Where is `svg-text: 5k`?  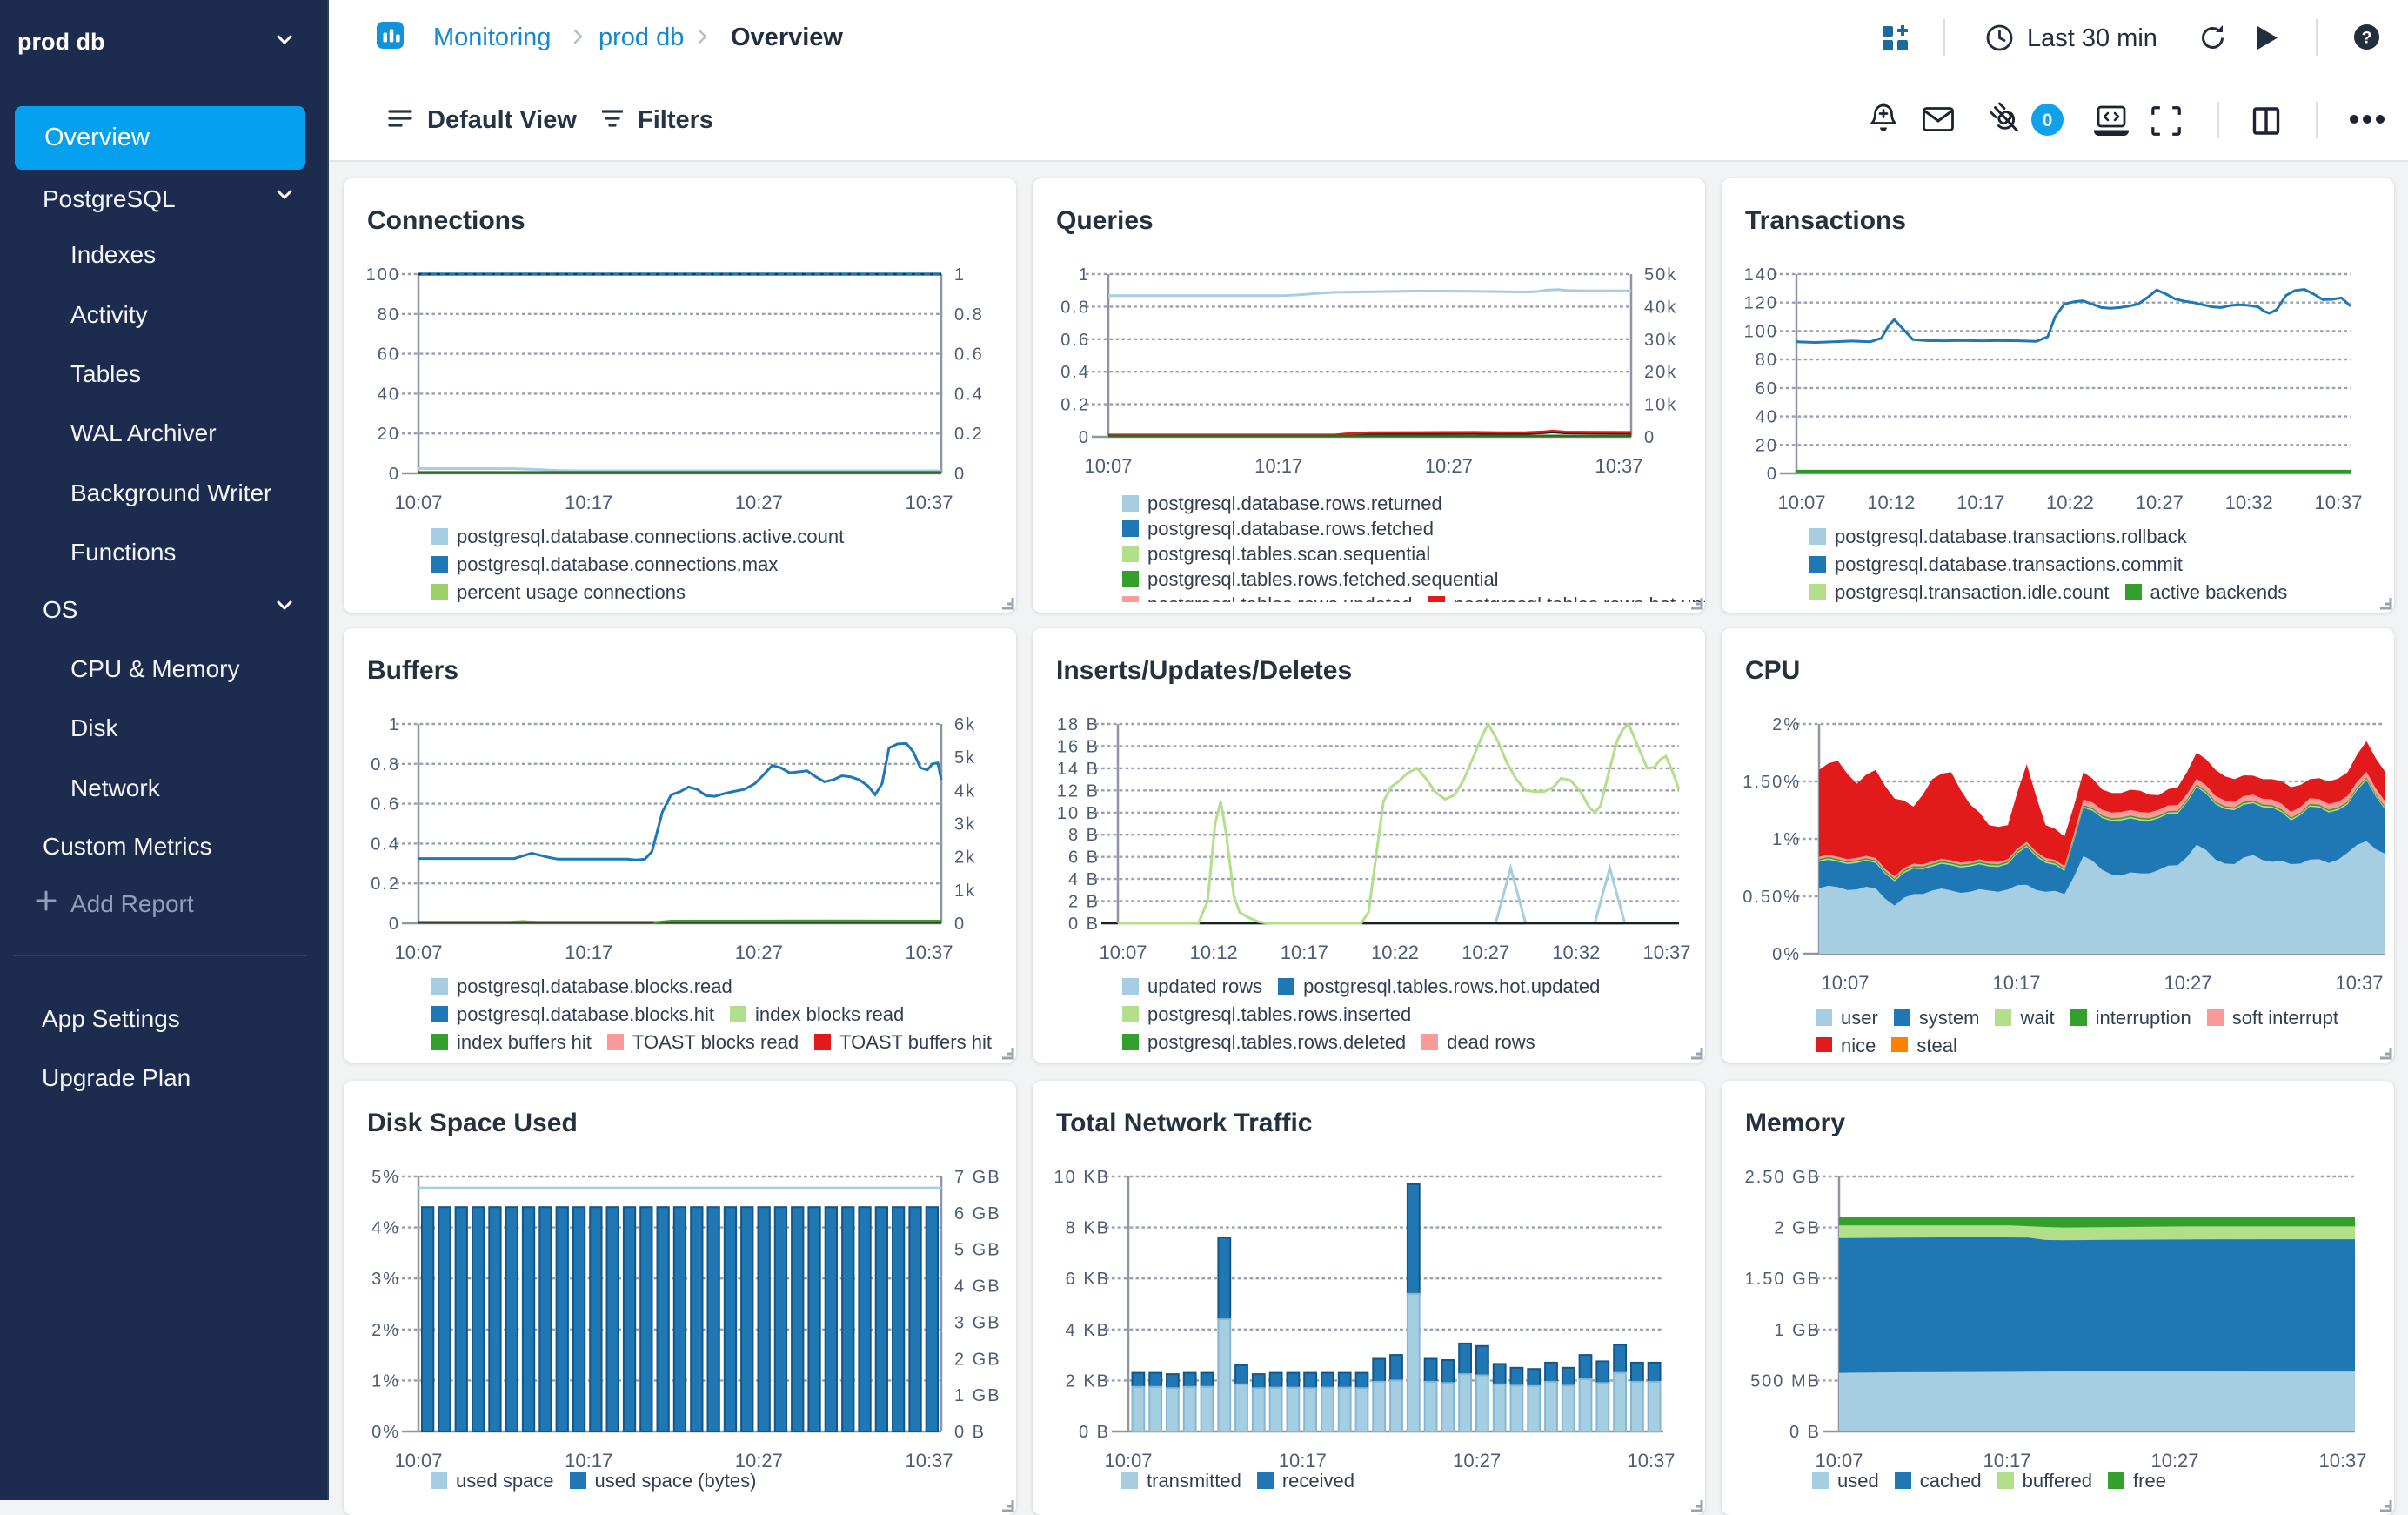
svg-text: 5k is located at coordinates (965, 758).